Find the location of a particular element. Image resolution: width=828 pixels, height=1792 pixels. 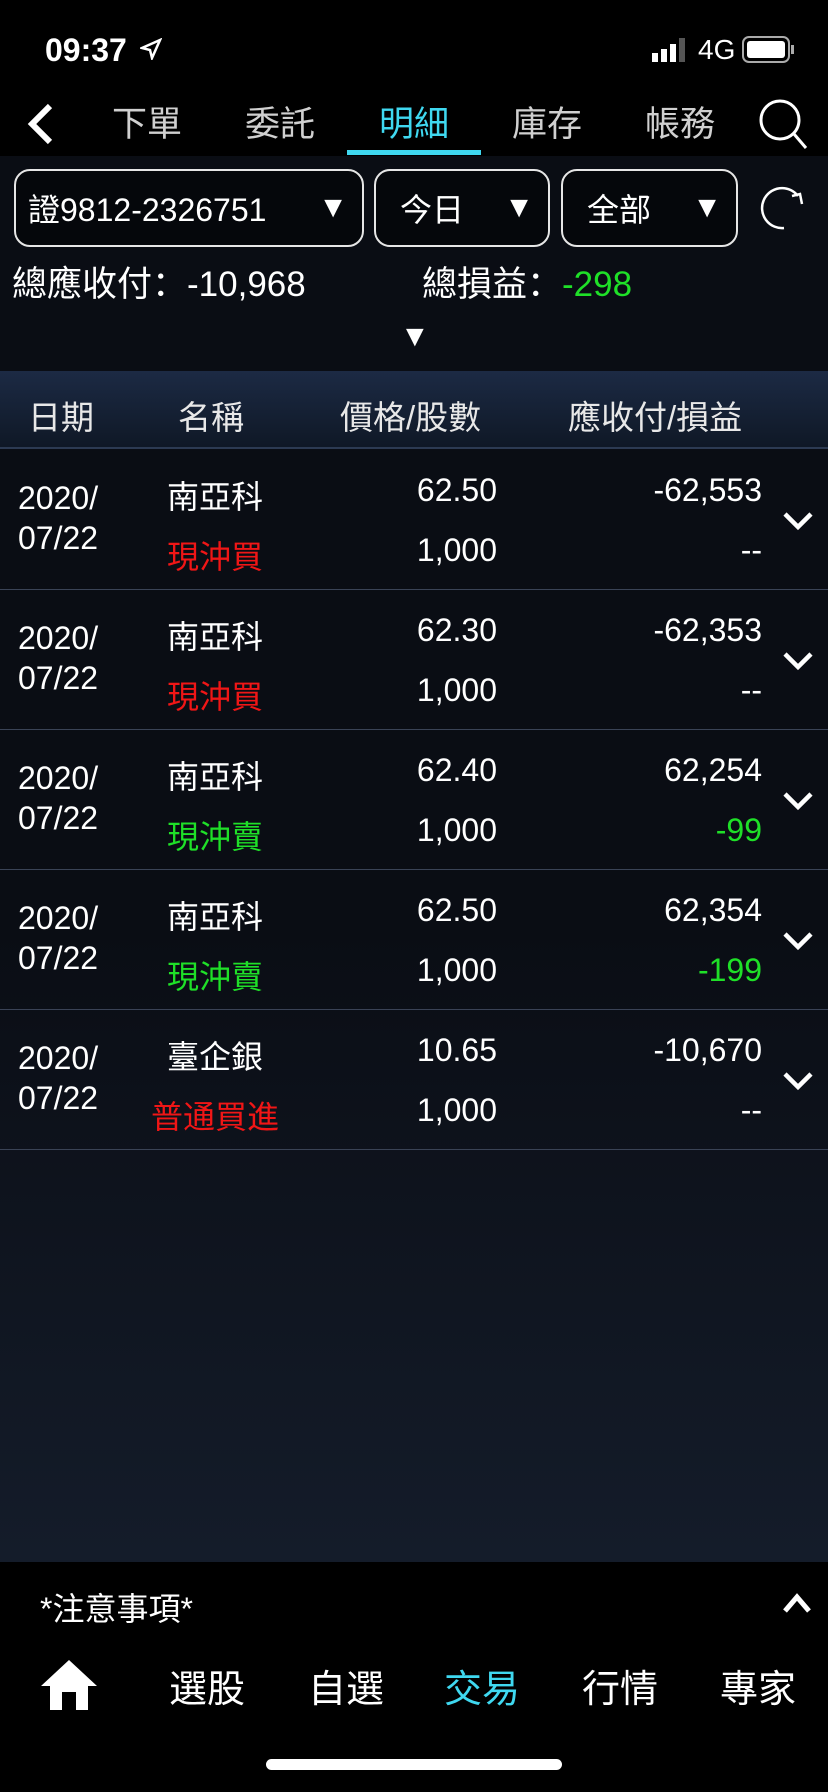

nav-market: 行情 is located at coordinates (619, 1690).